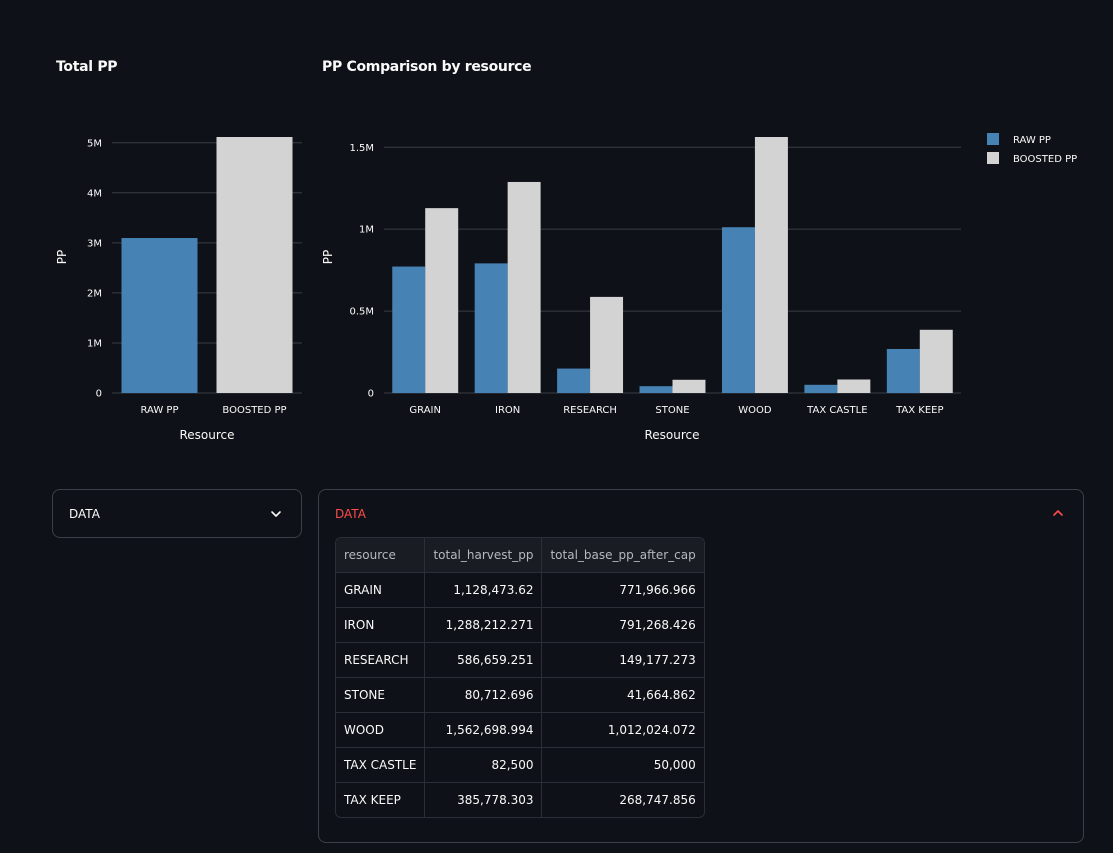  Describe the element at coordinates (672, 410) in the screenshot. I see `x-tick-label: STONE` at that location.